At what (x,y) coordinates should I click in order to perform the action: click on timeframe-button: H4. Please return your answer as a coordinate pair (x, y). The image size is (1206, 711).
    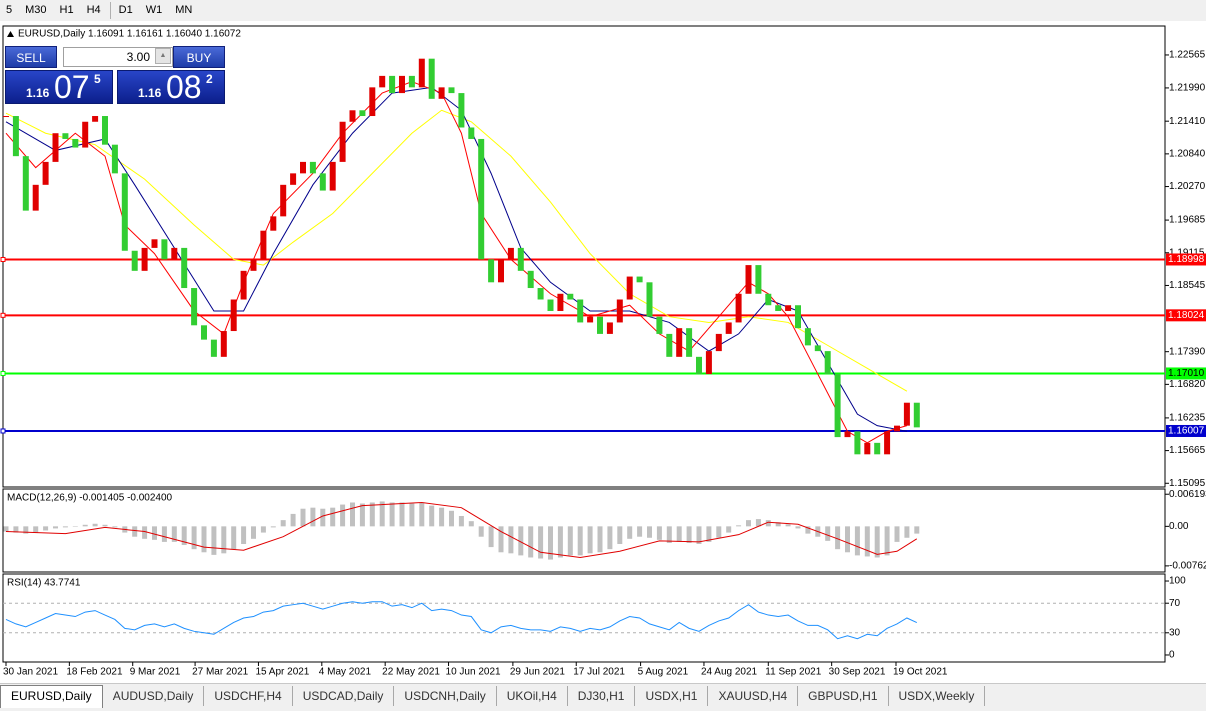
    Looking at the image, I should click on (93, 10).